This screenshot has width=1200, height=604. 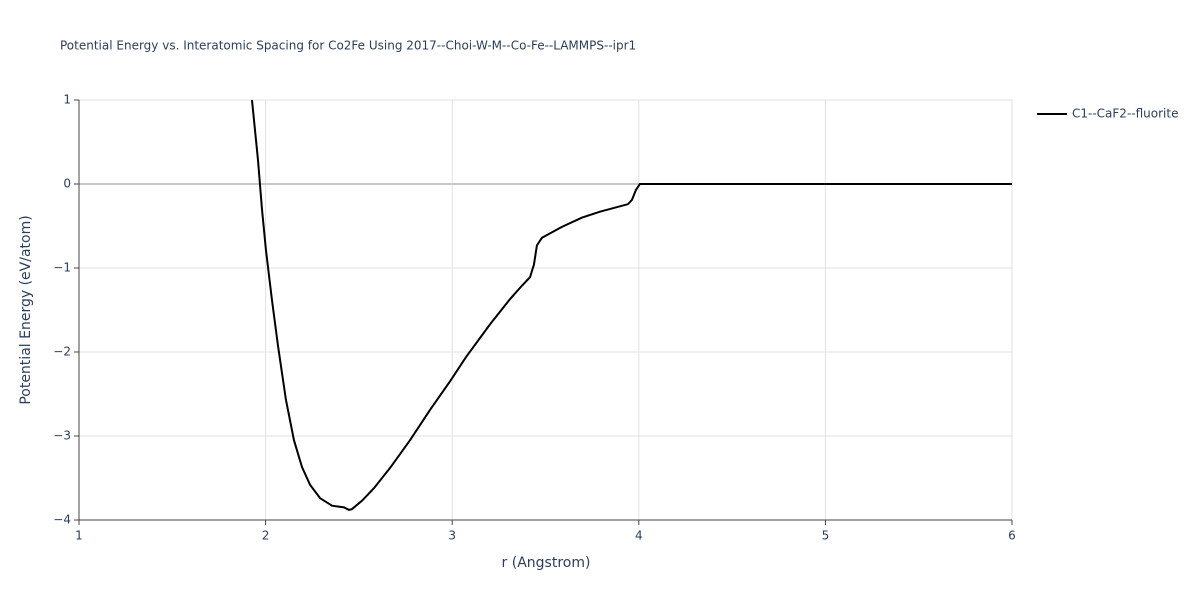 What do you see at coordinates (62, 352) in the screenshot?
I see `y-tick-label: −2` at bounding box center [62, 352].